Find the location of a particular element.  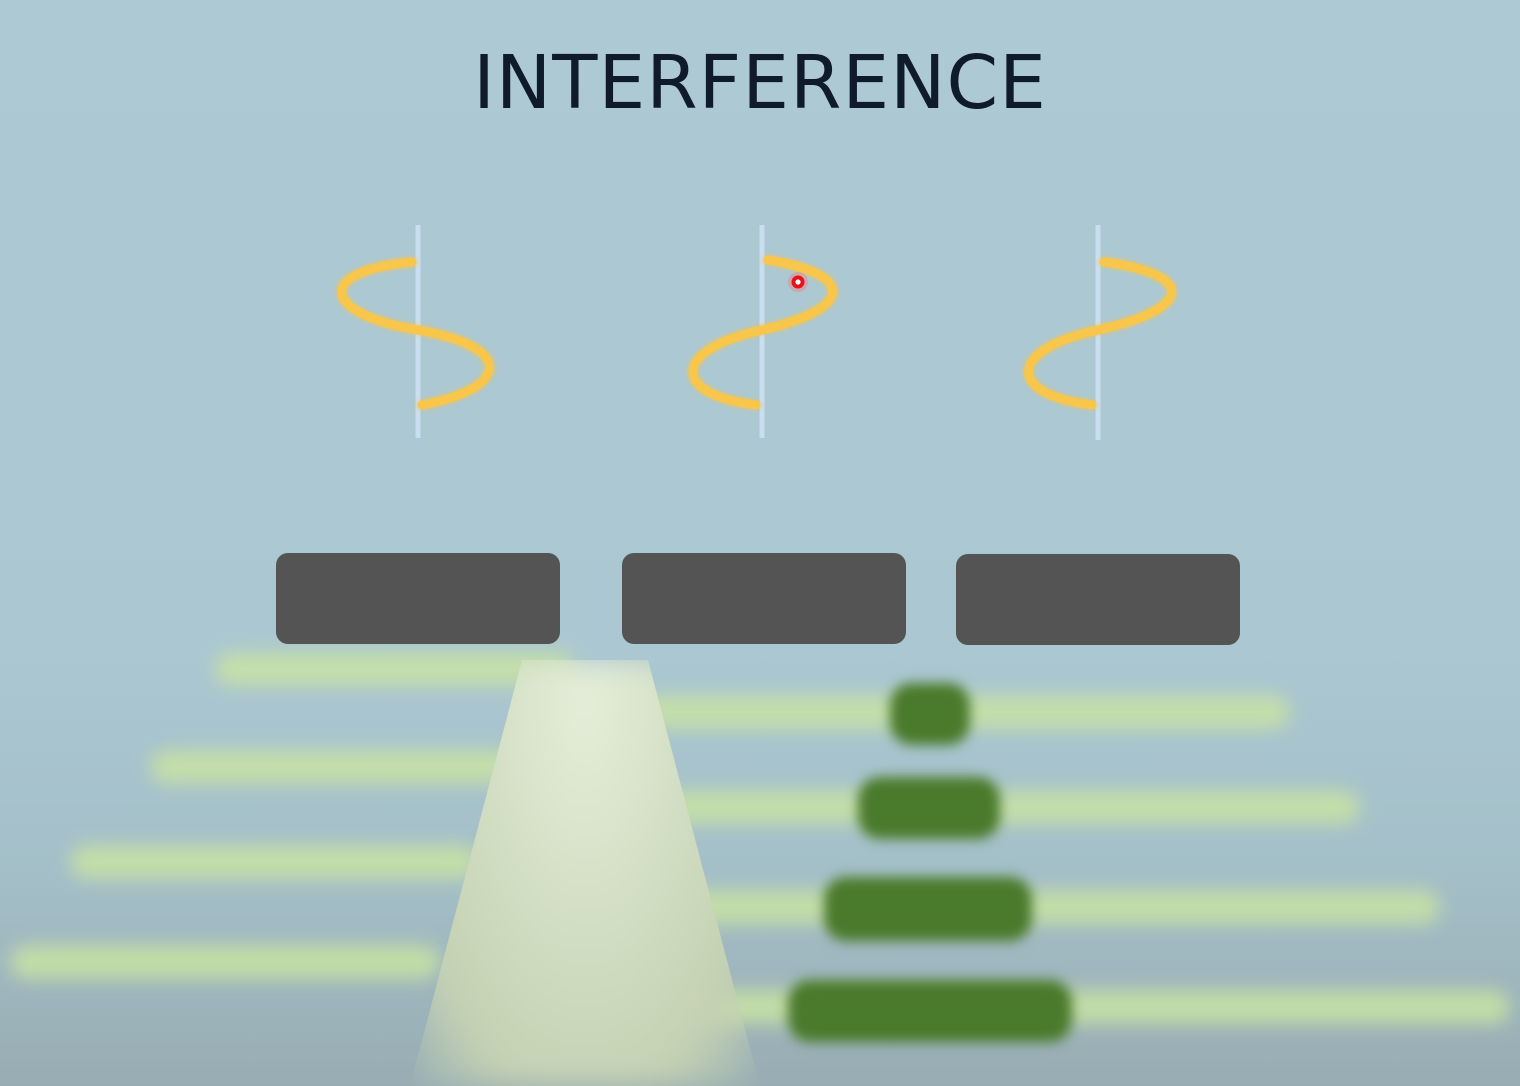

slit-block-left is located at coordinates (418, 598).